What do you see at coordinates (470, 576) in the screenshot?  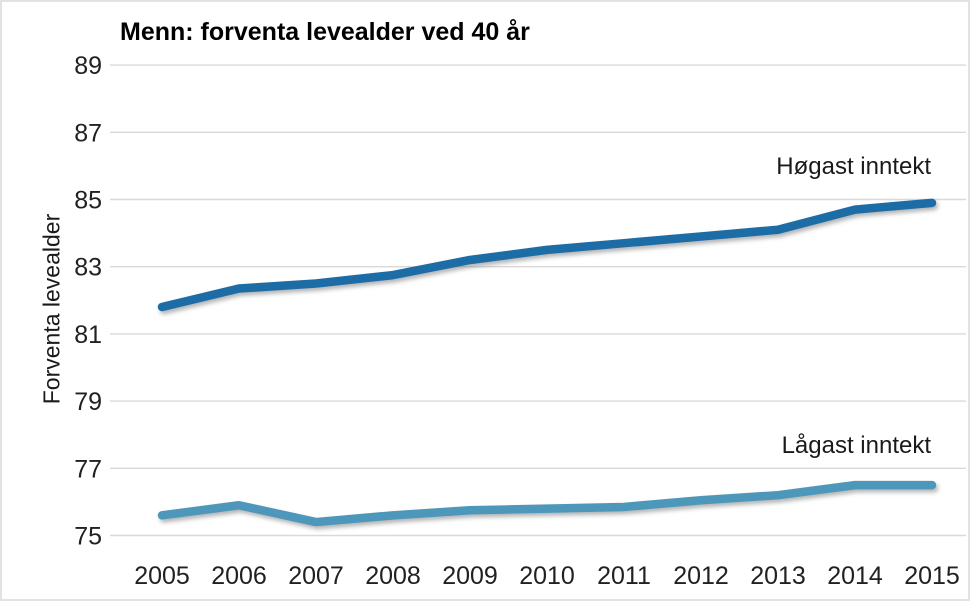 I see `x-tick-label: 2009` at bounding box center [470, 576].